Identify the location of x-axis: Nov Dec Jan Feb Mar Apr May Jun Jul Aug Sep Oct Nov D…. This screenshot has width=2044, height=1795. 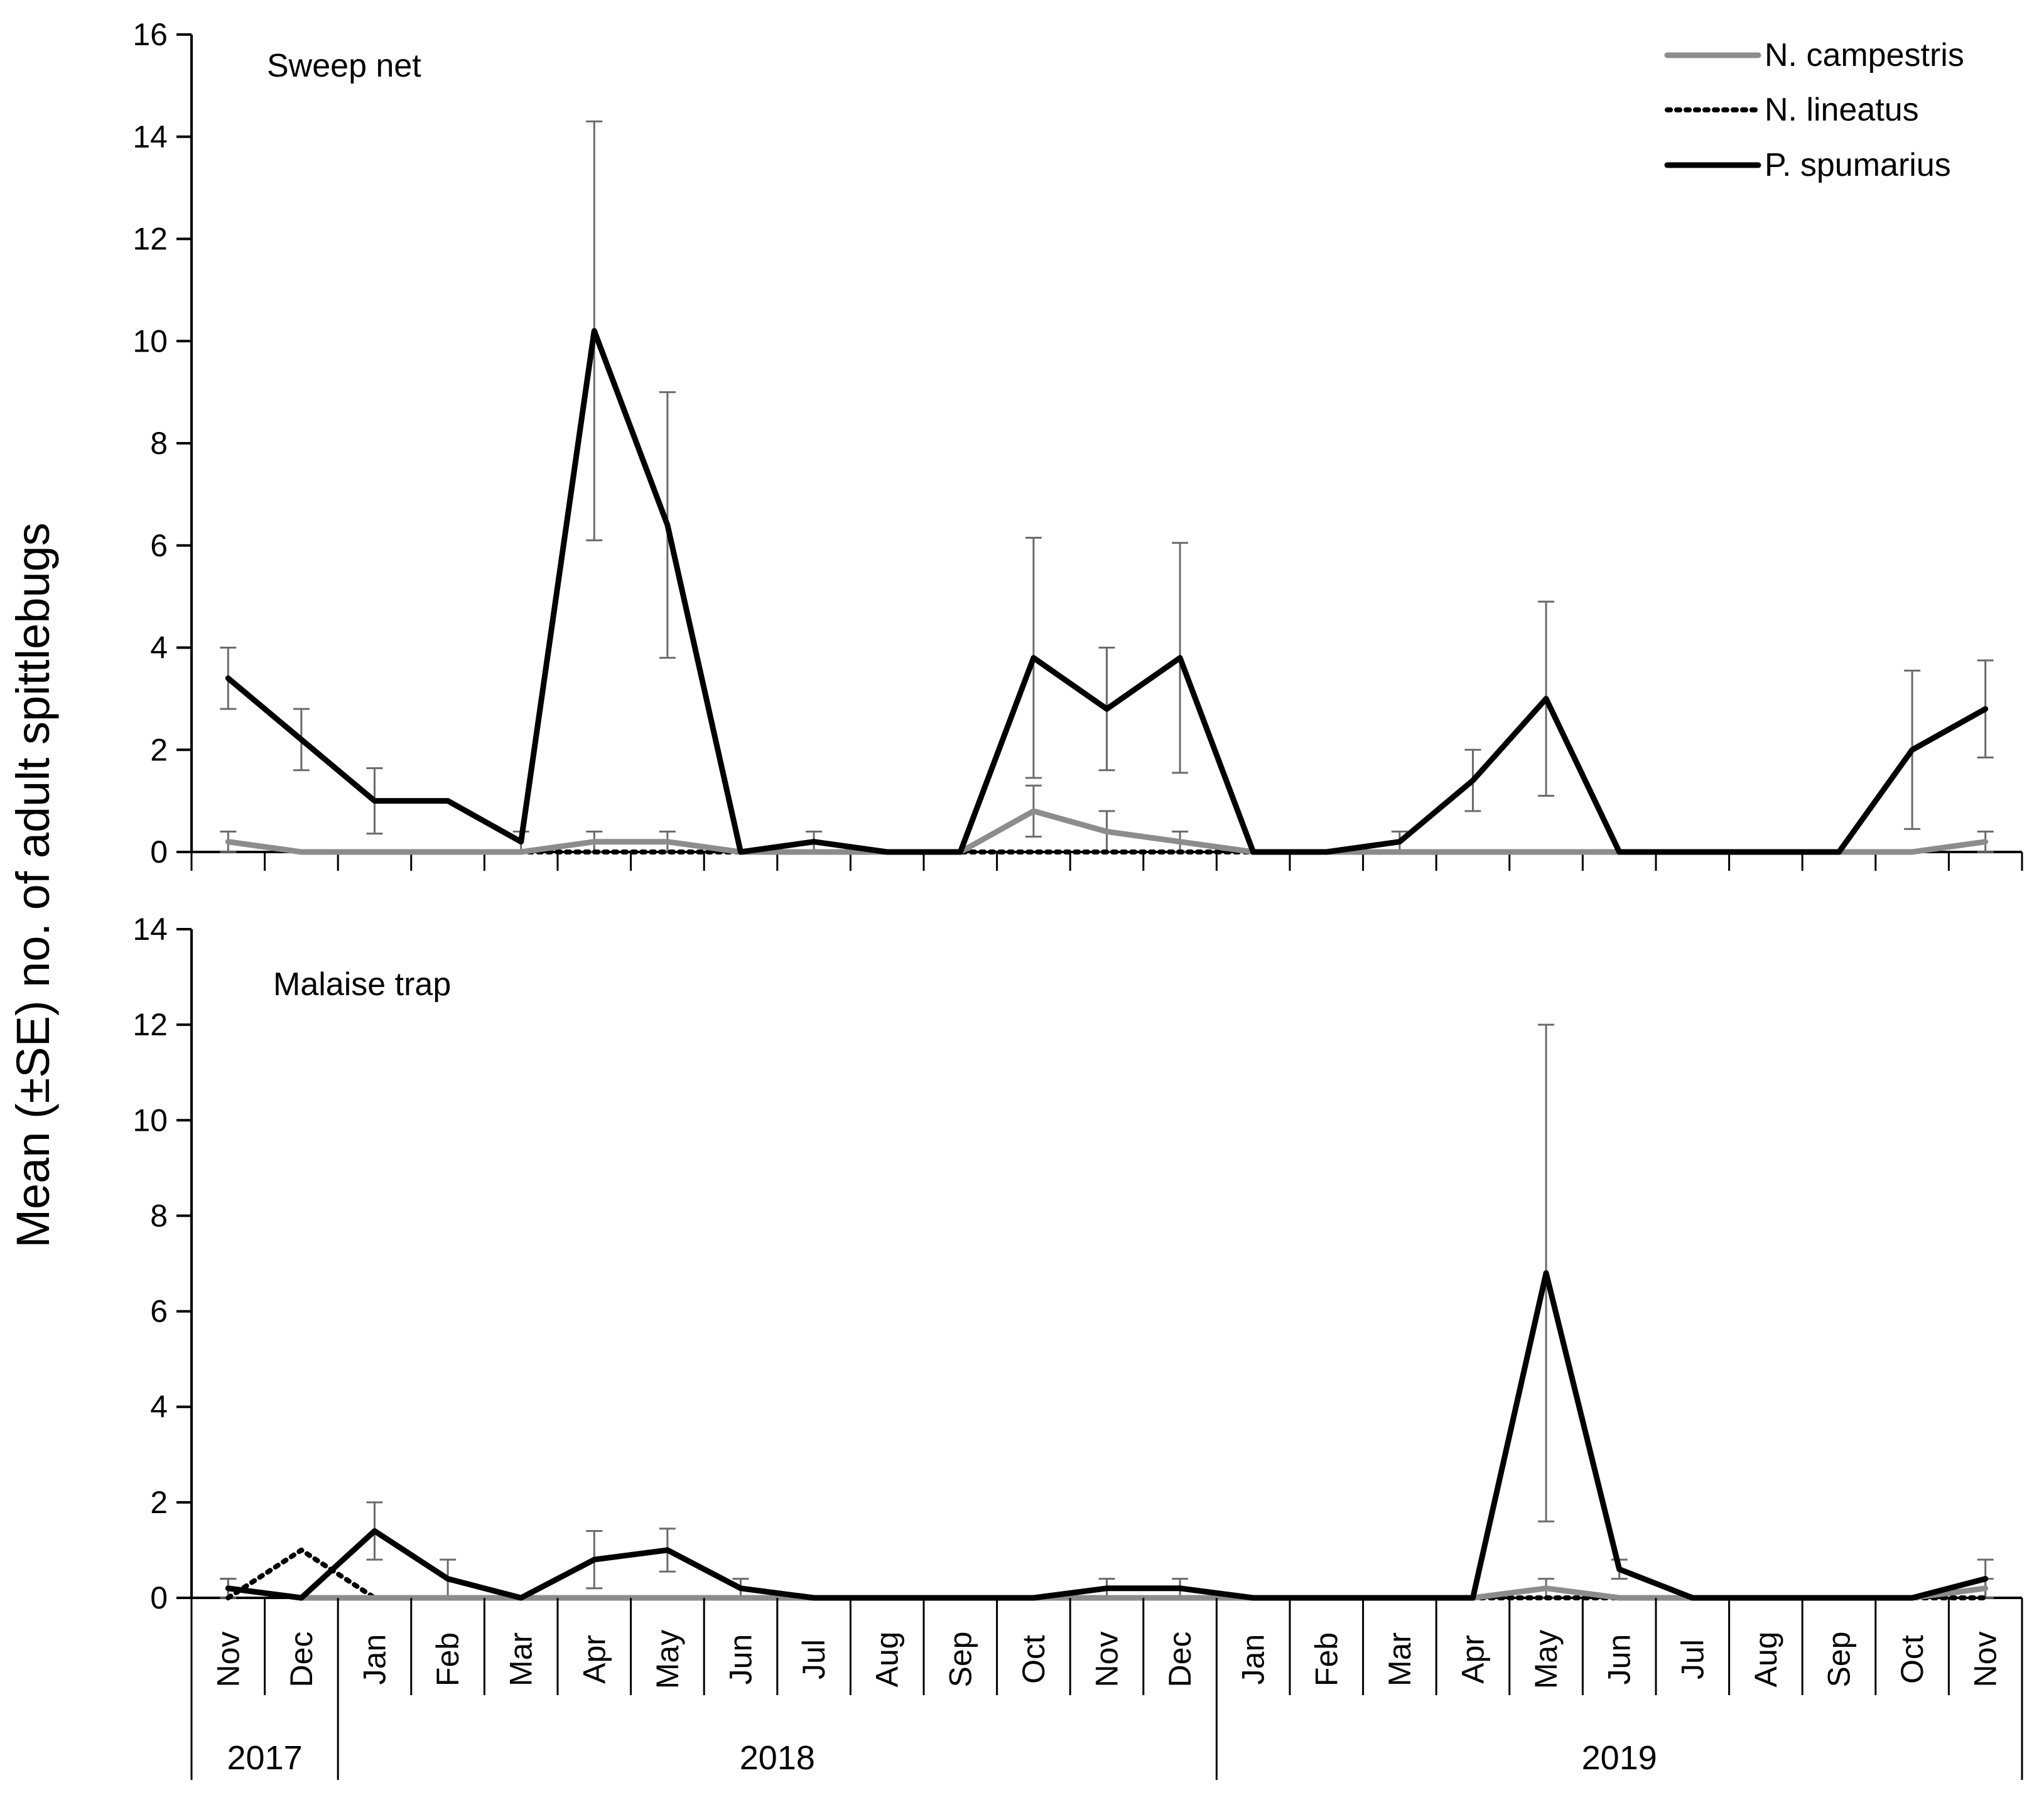
(1106, 1689).